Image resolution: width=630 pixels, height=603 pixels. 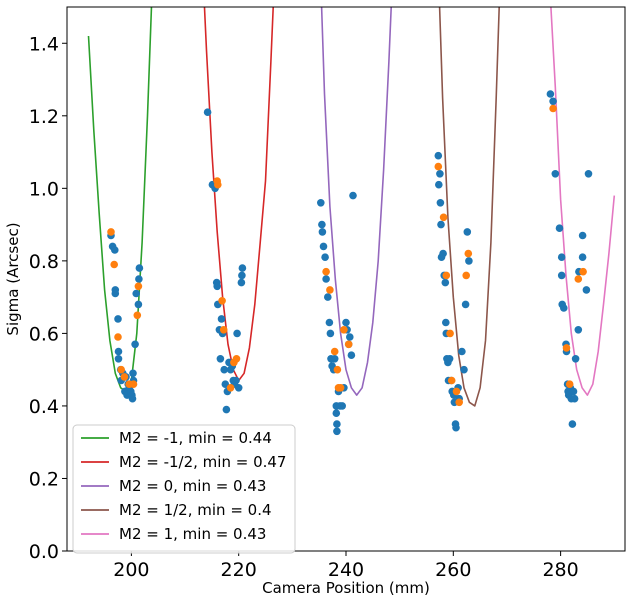 What do you see at coordinates (44, 262) in the screenshot?
I see `y-tick-label: 0.8` at bounding box center [44, 262].